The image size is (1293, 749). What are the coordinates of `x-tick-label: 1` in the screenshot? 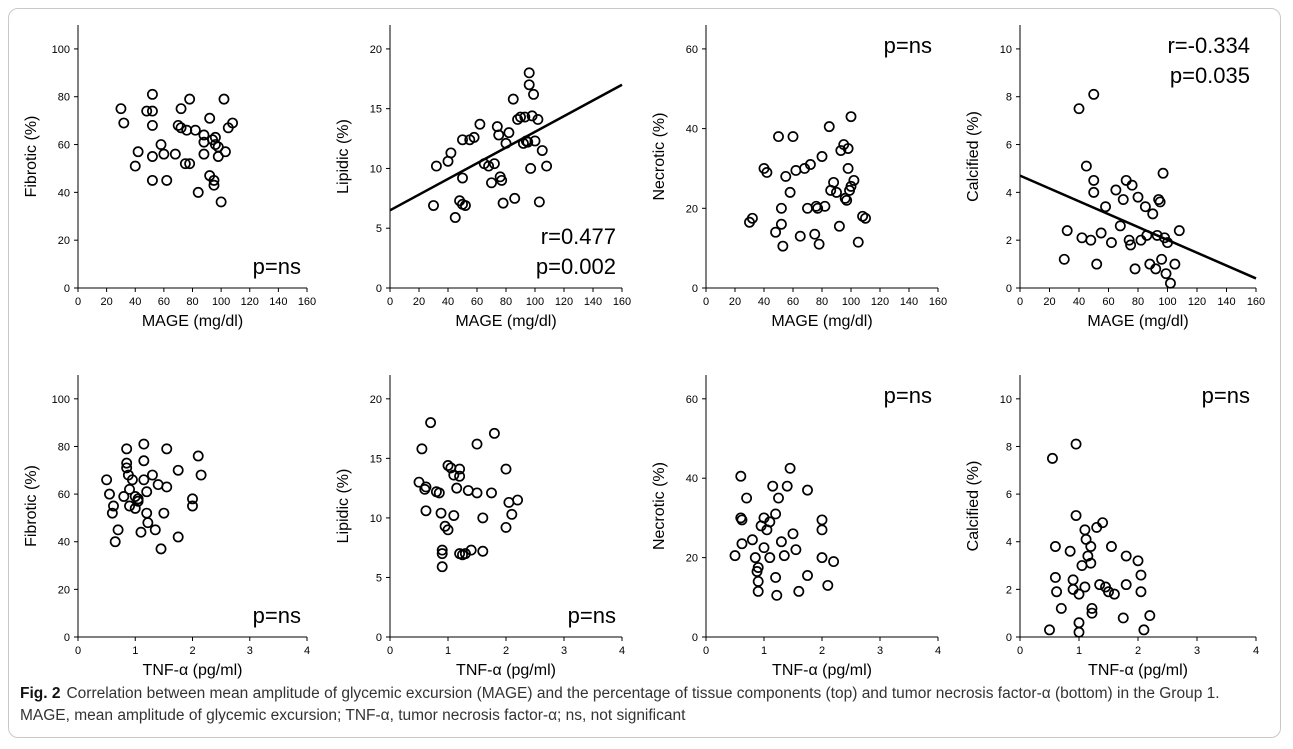 It's located at (448, 651).